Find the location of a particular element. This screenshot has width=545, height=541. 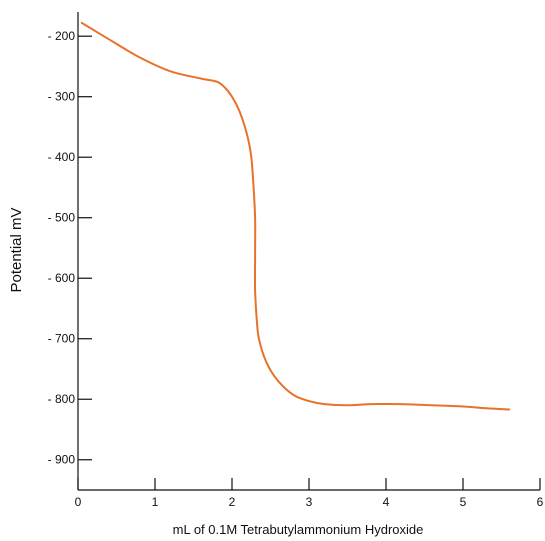

y-tick-label: - 400 is located at coordinates (62, 157).